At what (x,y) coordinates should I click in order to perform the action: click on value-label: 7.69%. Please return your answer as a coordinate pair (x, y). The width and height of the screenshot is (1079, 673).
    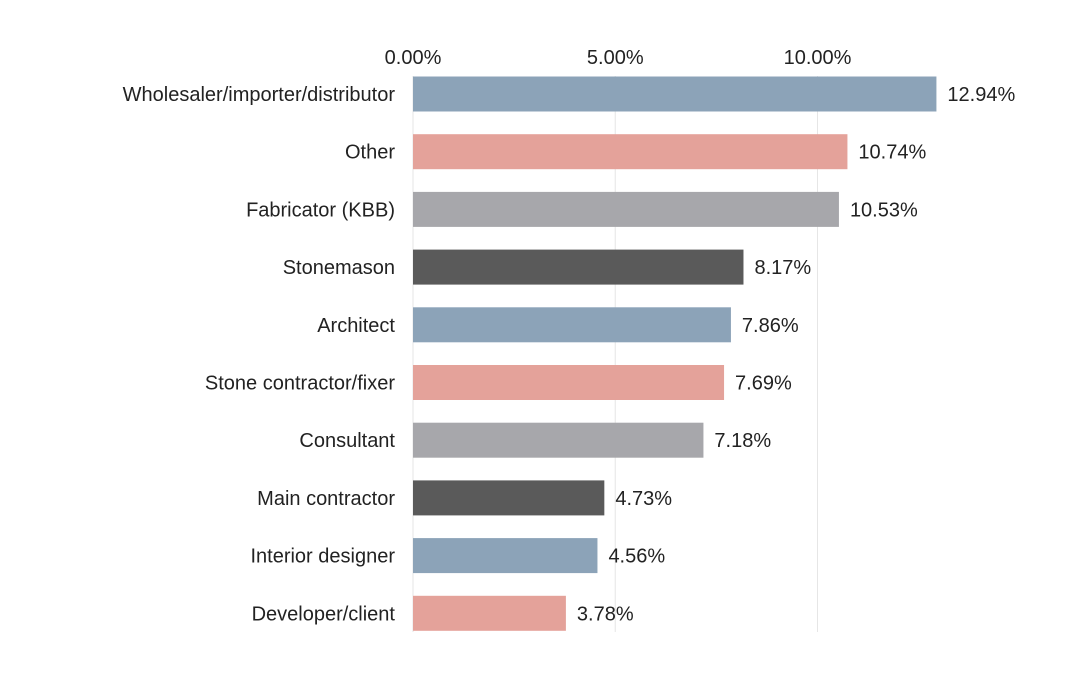
    Looking at the image, I should click on (763, 384).